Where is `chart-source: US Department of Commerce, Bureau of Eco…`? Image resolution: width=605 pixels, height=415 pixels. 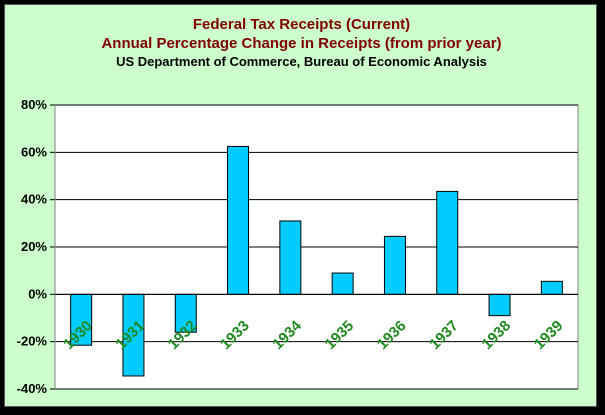 chart-source: US Department of Commerce, Bureau of Eco… is located at coordinates (301, 61).